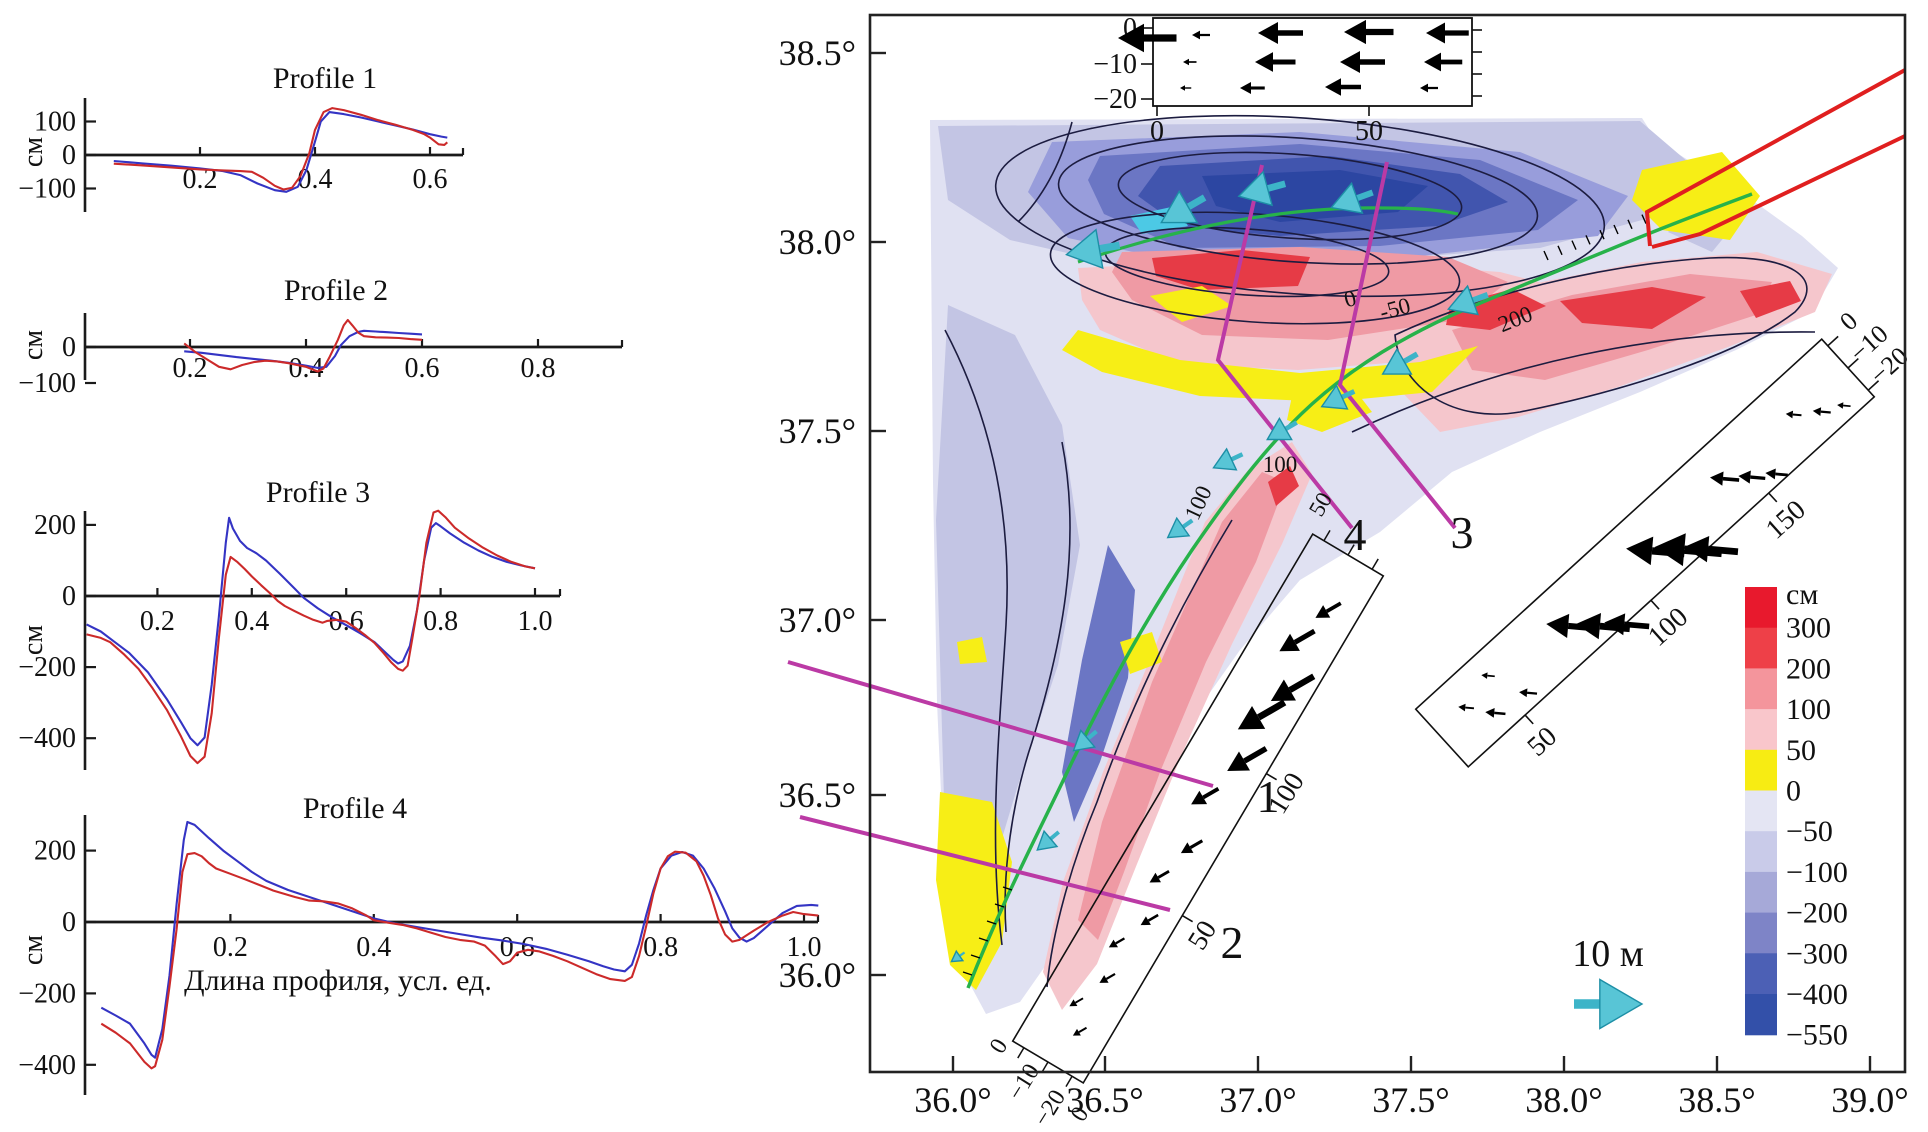 The image size is (1928, 1132). What do you see at coordinates (1786, 519) in the screenshot?
I see `distance-tick-label: 150` at bounding box center [1786, 519].